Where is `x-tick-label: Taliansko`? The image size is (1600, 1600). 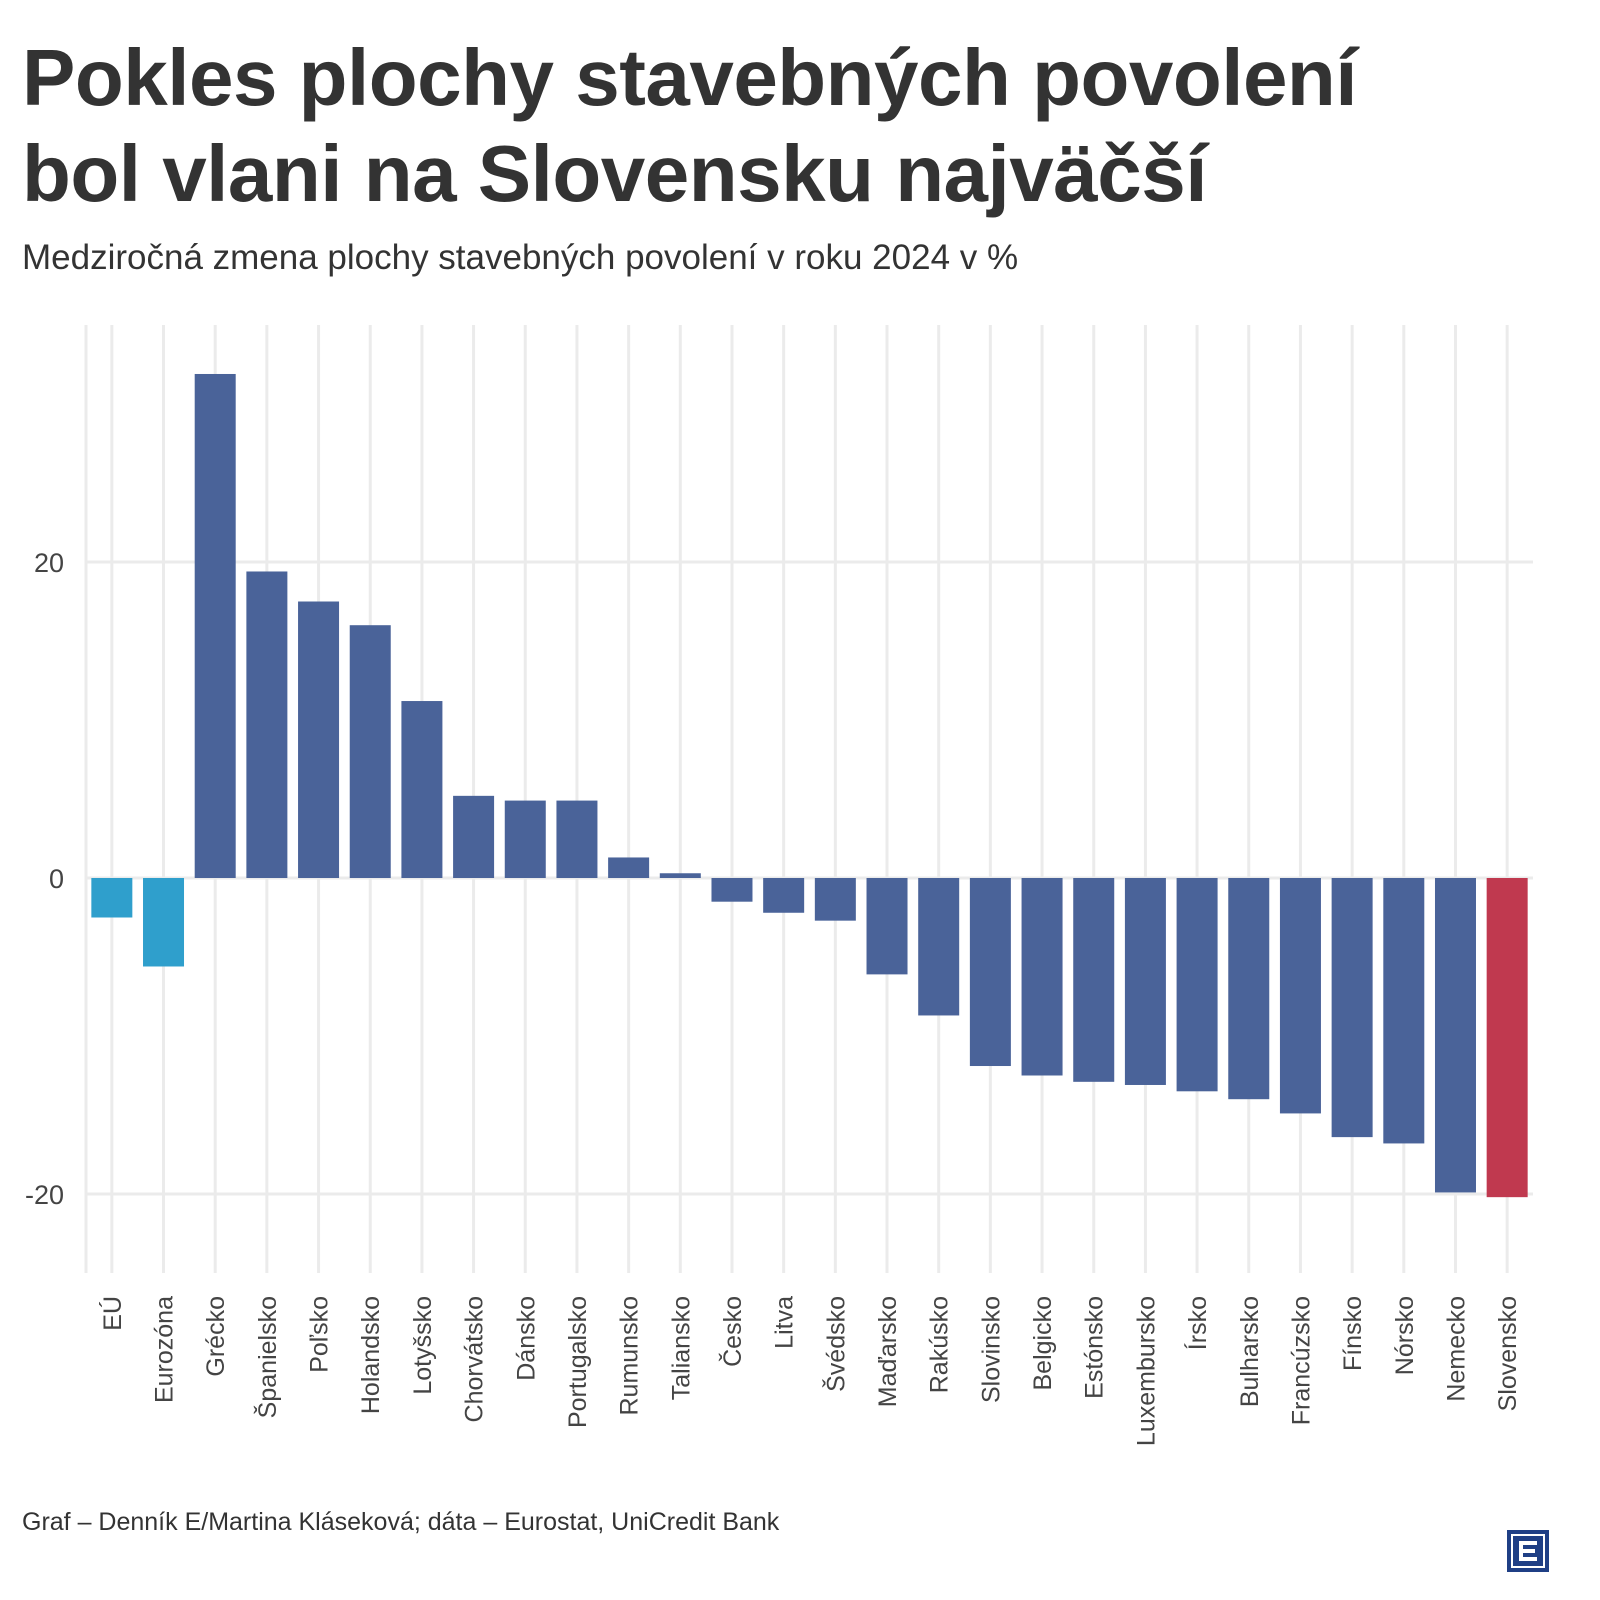
x-tick-label: Taliansko is located at coordinates (681, 1348).